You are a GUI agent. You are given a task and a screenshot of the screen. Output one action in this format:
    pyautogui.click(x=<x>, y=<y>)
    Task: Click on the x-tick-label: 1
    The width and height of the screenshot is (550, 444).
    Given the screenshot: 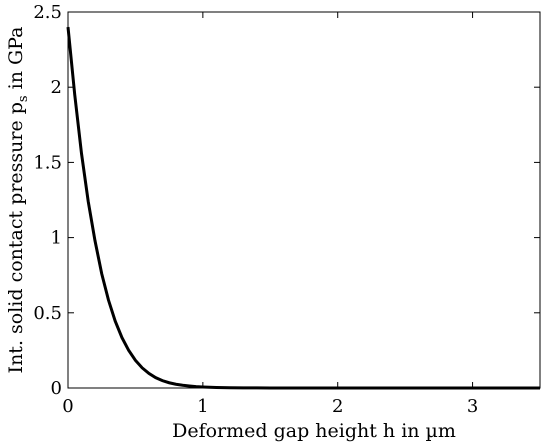 What is the action you would take?
    pyautogui.click(x=202, y=406)
    